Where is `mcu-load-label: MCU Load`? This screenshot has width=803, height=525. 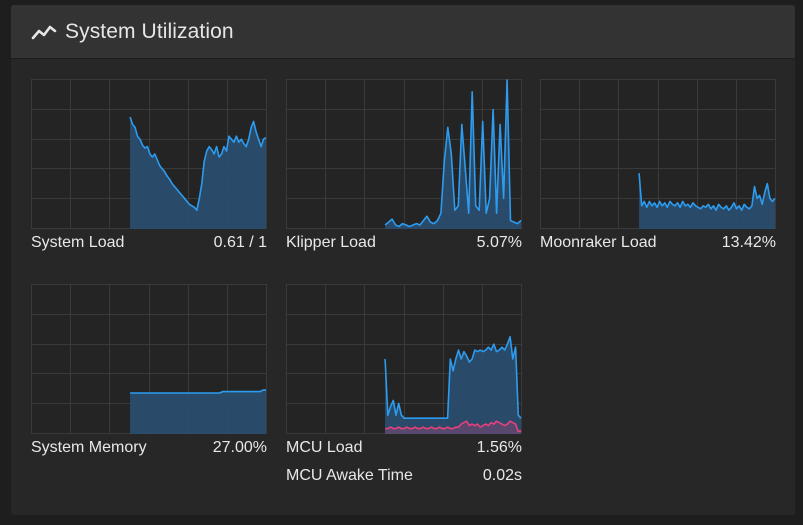 mcu-load-label: MCU Load is located at coordinates (324, 447).